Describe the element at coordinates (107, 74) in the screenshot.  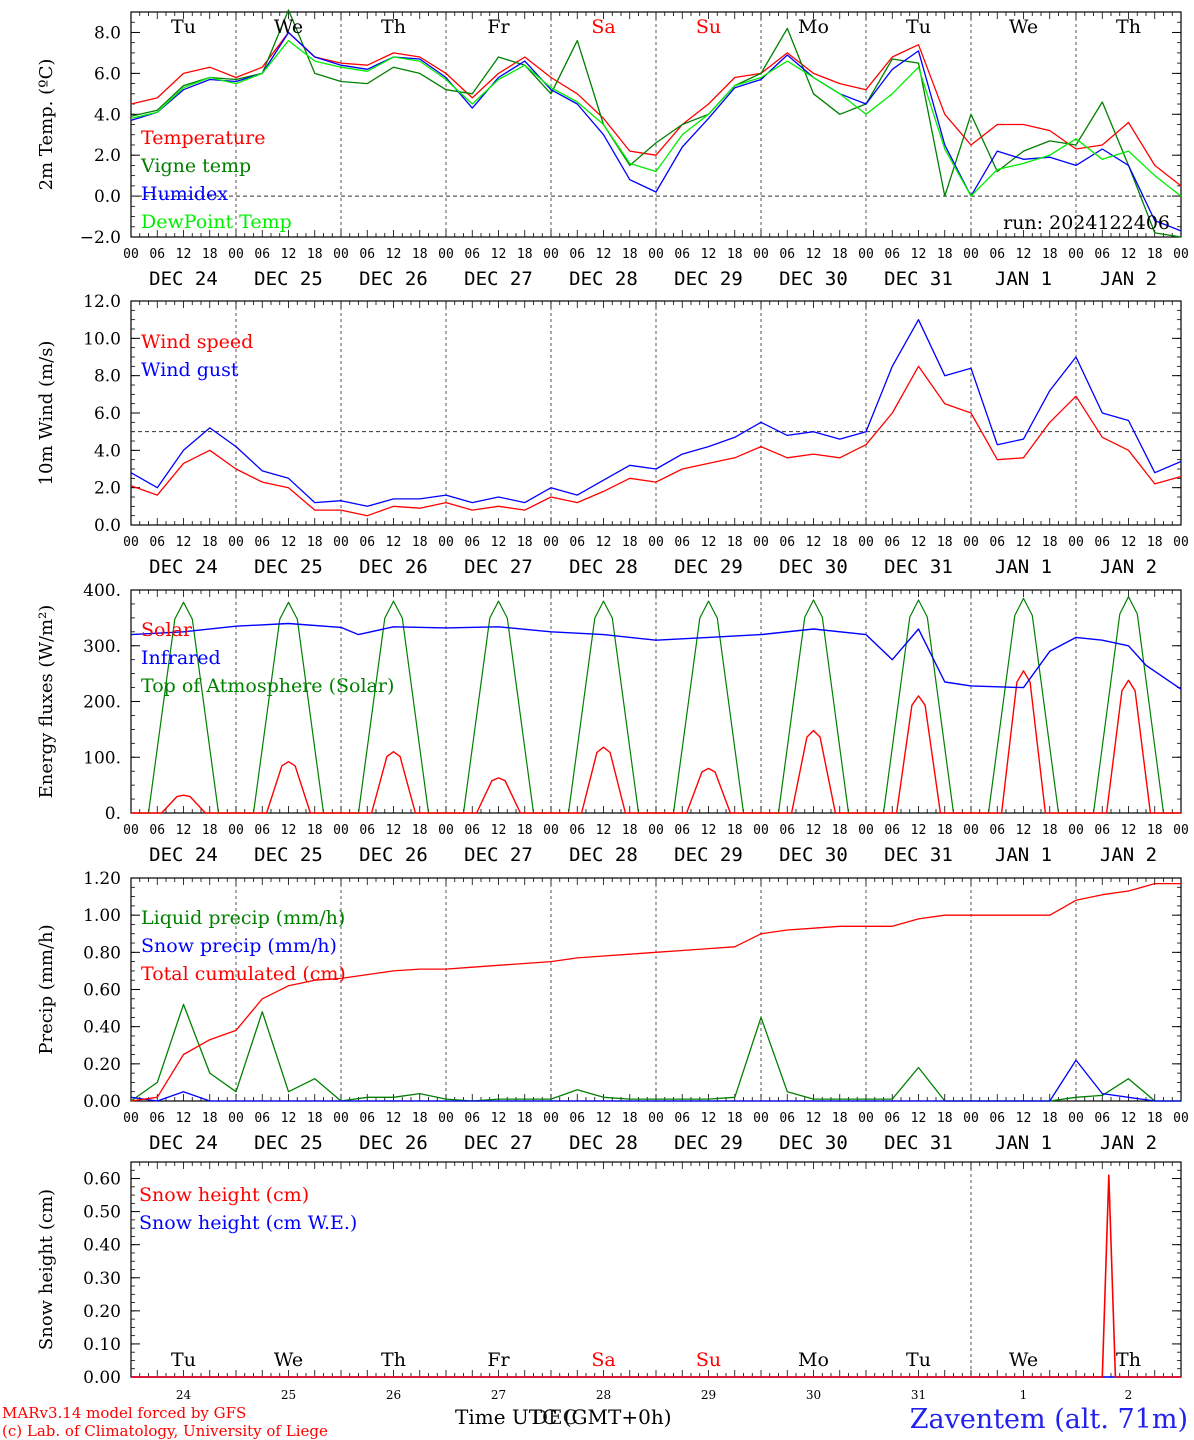
I see `y-tick-label: 6.0` at that location.